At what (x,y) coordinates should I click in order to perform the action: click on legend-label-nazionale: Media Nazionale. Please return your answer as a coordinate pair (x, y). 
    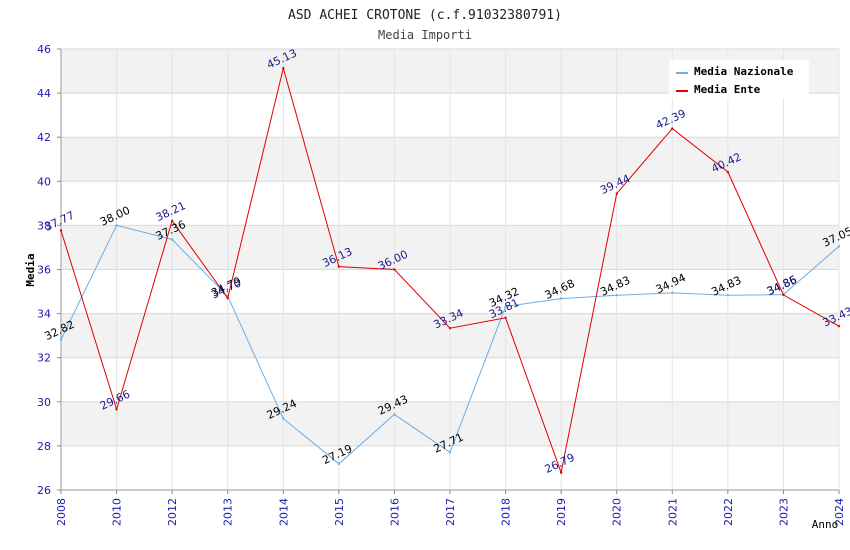
    Looking at the image, I should click on (744, 71).